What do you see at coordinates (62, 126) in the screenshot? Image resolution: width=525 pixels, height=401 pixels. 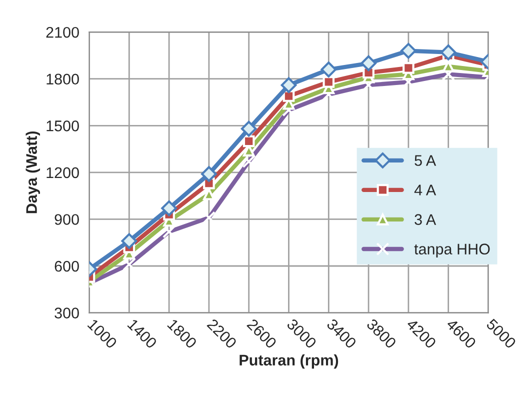 I see `y-tick-label: 1500` at bounding box center [62, 126].